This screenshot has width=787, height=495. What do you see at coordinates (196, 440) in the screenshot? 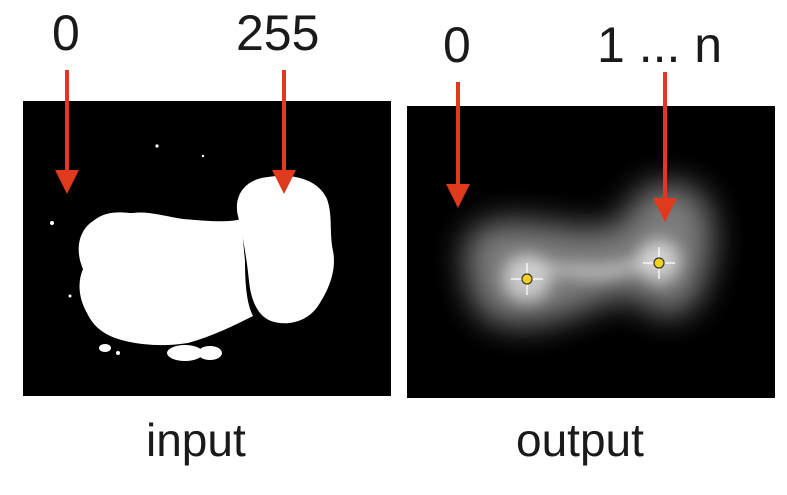
I see `input-caption: input` at bounding box center [196, 440].